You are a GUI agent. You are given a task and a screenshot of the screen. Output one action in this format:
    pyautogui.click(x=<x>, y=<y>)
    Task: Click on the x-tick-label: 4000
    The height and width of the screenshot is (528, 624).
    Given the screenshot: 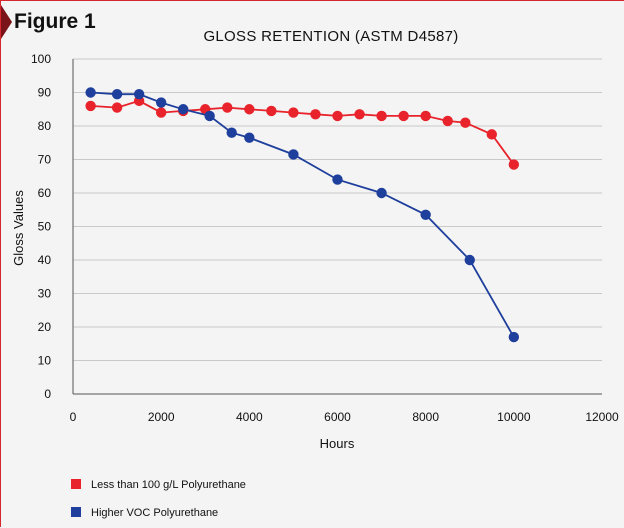 What is the action you would take?
    pyautogui.click(x=249, y=417)
    